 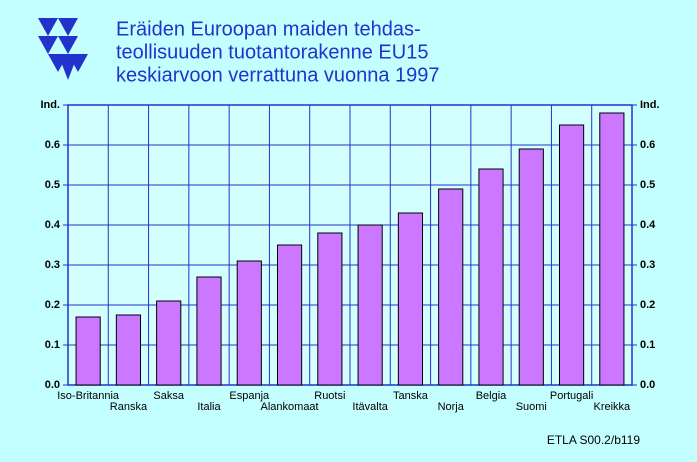 I want to click on y2-tick-label: 0.1, so click(x=647, y=345).